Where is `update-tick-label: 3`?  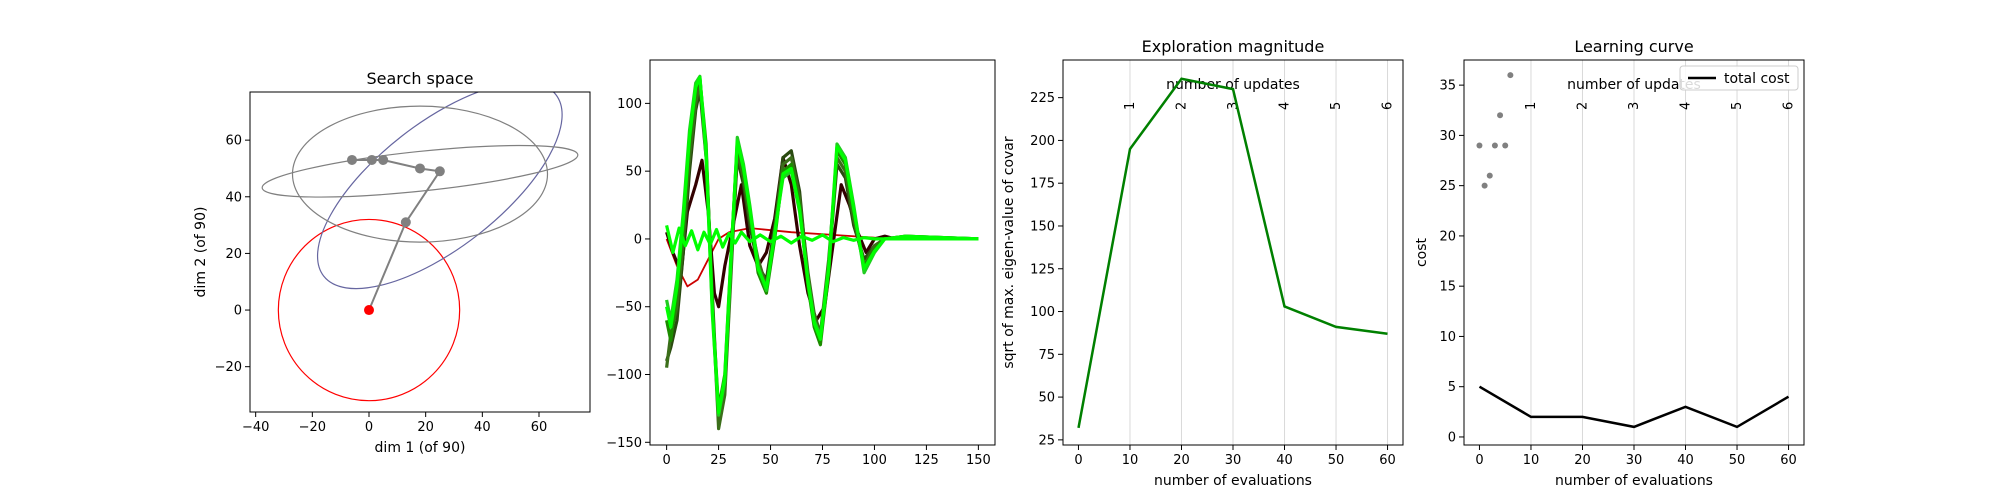
update-tick-label: 3 is located at coordinates (1634, 106).